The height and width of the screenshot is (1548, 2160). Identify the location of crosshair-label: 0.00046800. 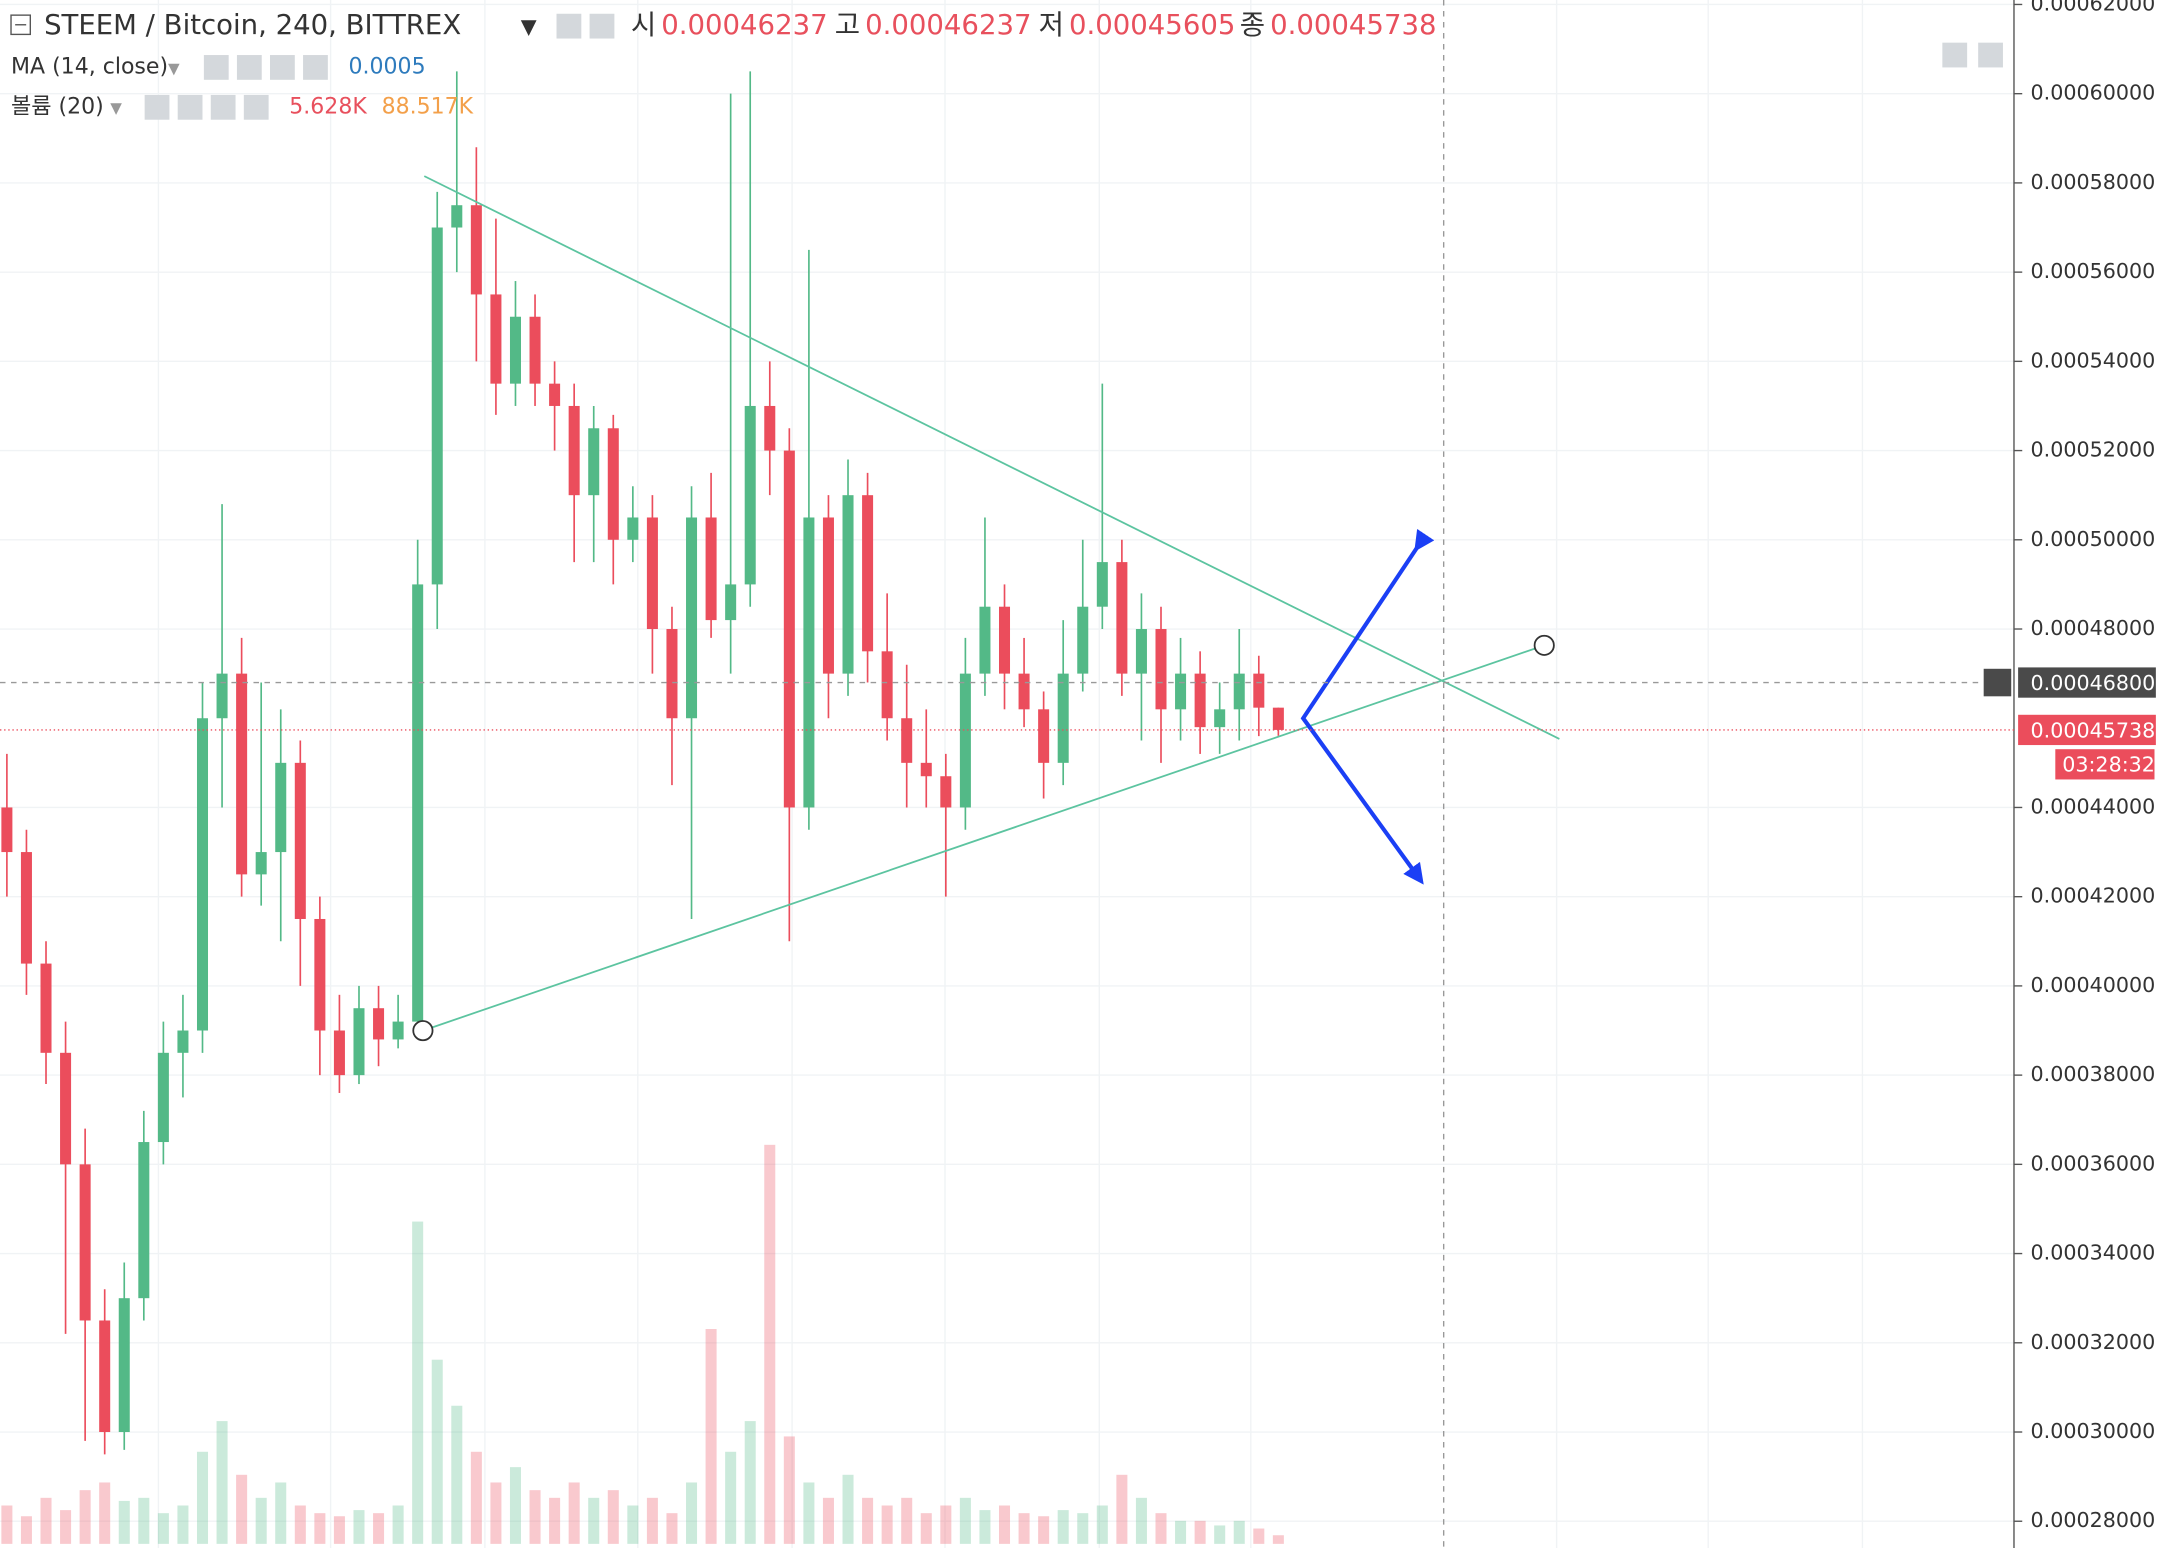
(2093, 683).